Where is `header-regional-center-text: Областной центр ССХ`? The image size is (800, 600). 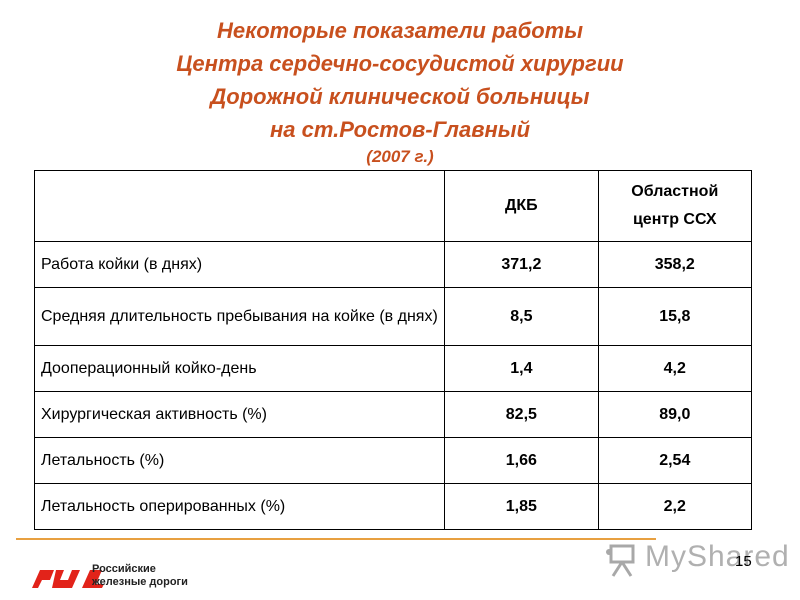
header-regional-center-text: Областной центр ССХ is located at coordinates (675, 205).